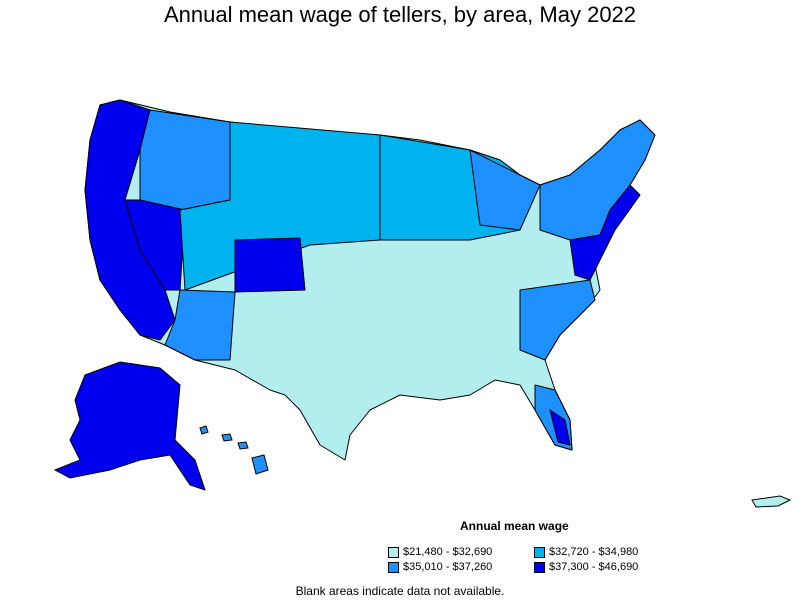 This screenshot has width=800, height=600. Describe the element at coordinates (448, 552) in the screenshot. I see `legend-label-1: $21,480 - $32,690` at that location.